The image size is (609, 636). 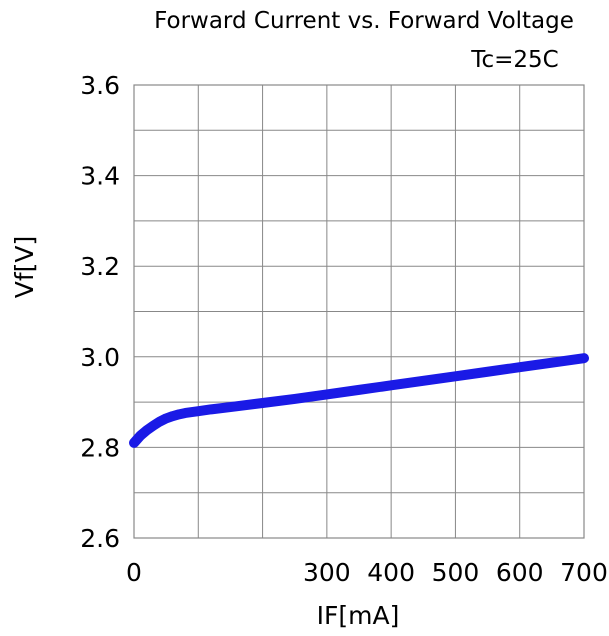 I want to click on chart-subtitle: Tc=25C, so click(x=514, y=60).